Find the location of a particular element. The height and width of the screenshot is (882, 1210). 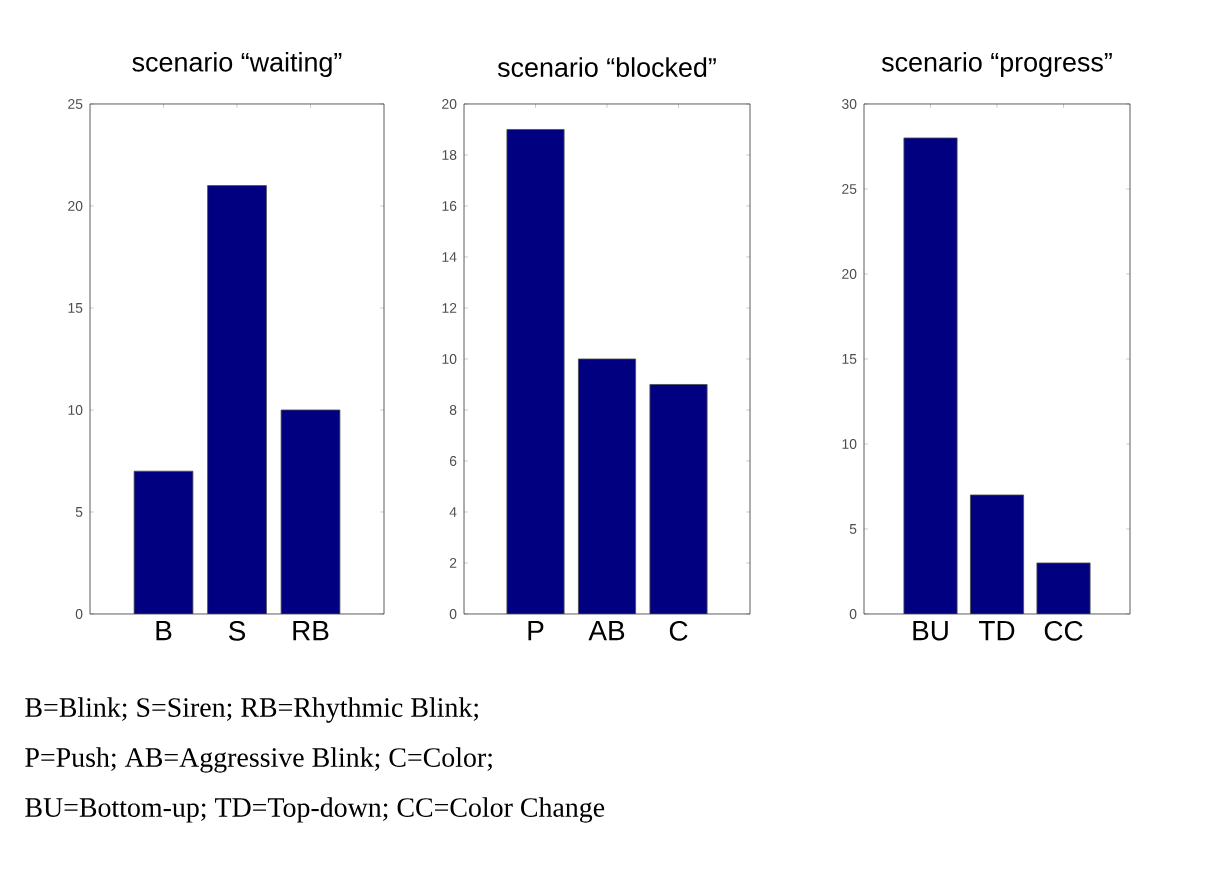

text: B=Blink; S=Siren; RB=Rhythmic Blink; is located at coordinates (251, 710).